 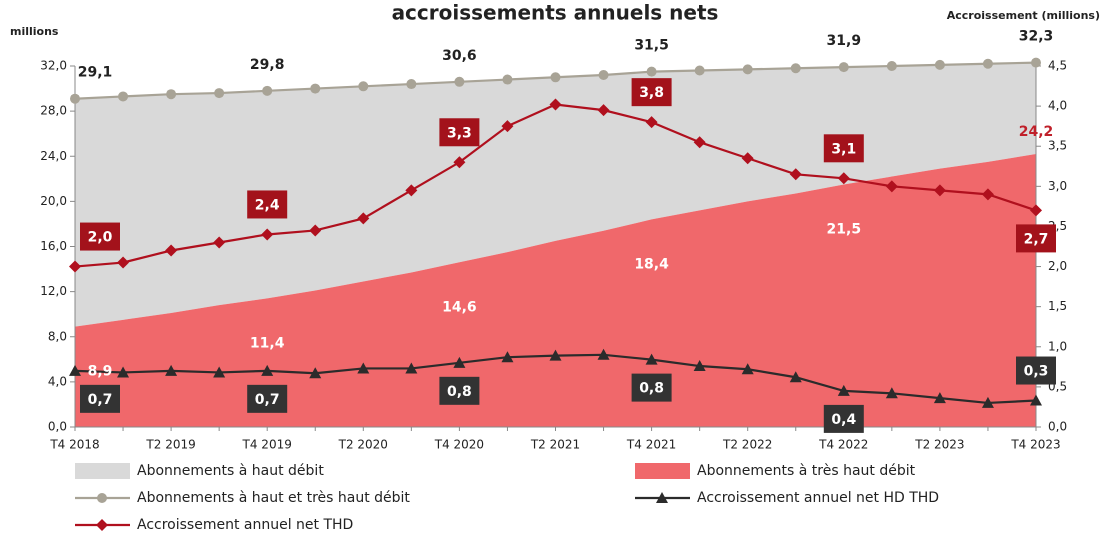 I want to click on data-label-text: 3,3, so click(x=459, y=133).